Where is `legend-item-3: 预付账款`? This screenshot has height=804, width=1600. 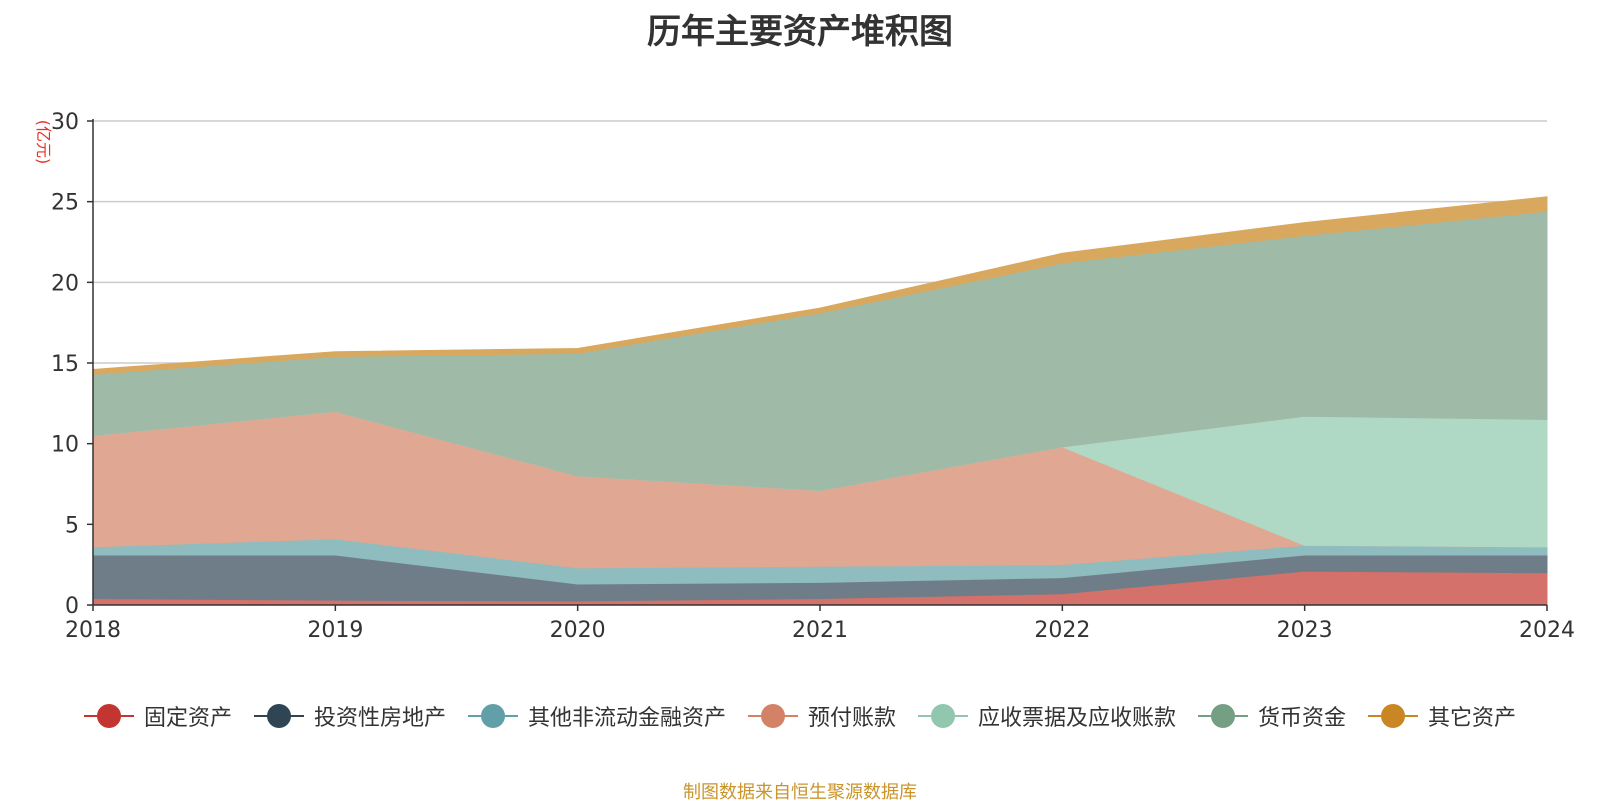
legend-item-3: 预付账款 is located at coordinates (821, 716).